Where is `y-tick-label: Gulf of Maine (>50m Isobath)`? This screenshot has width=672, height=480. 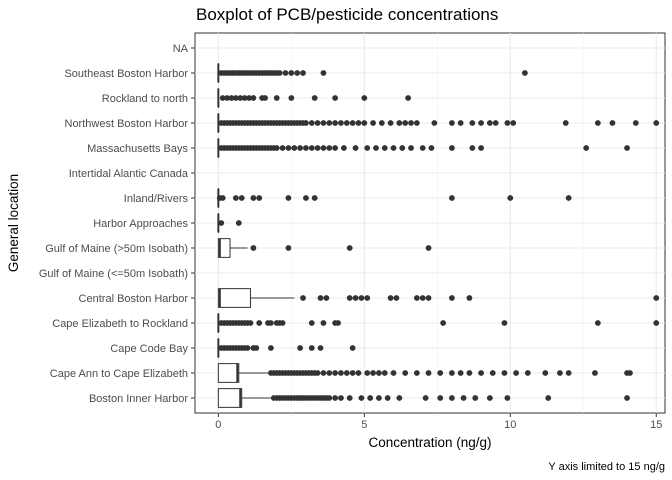
y-tick-label: Gulf of Maine (>50m Isobath) is located at coordinates (116, 249).